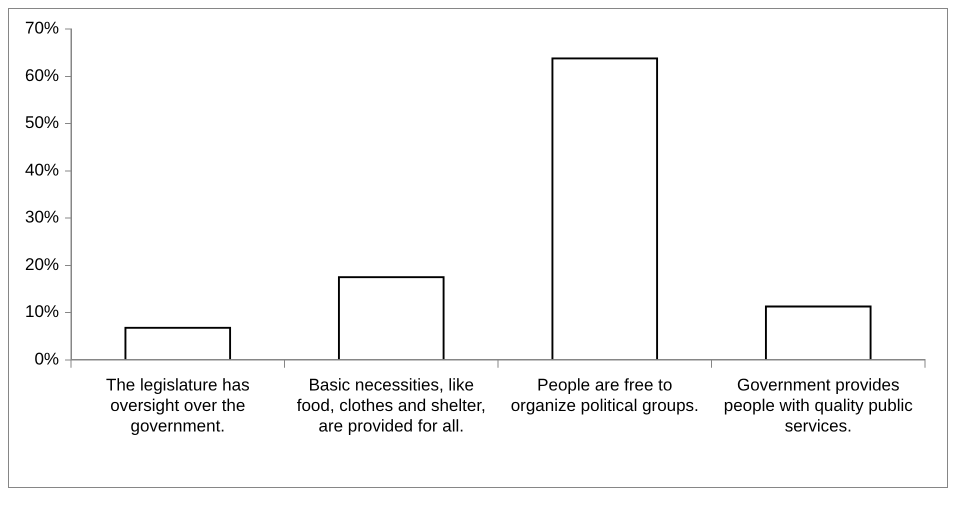  I want to click on y-tick-label: 10%, so click(42, 312).